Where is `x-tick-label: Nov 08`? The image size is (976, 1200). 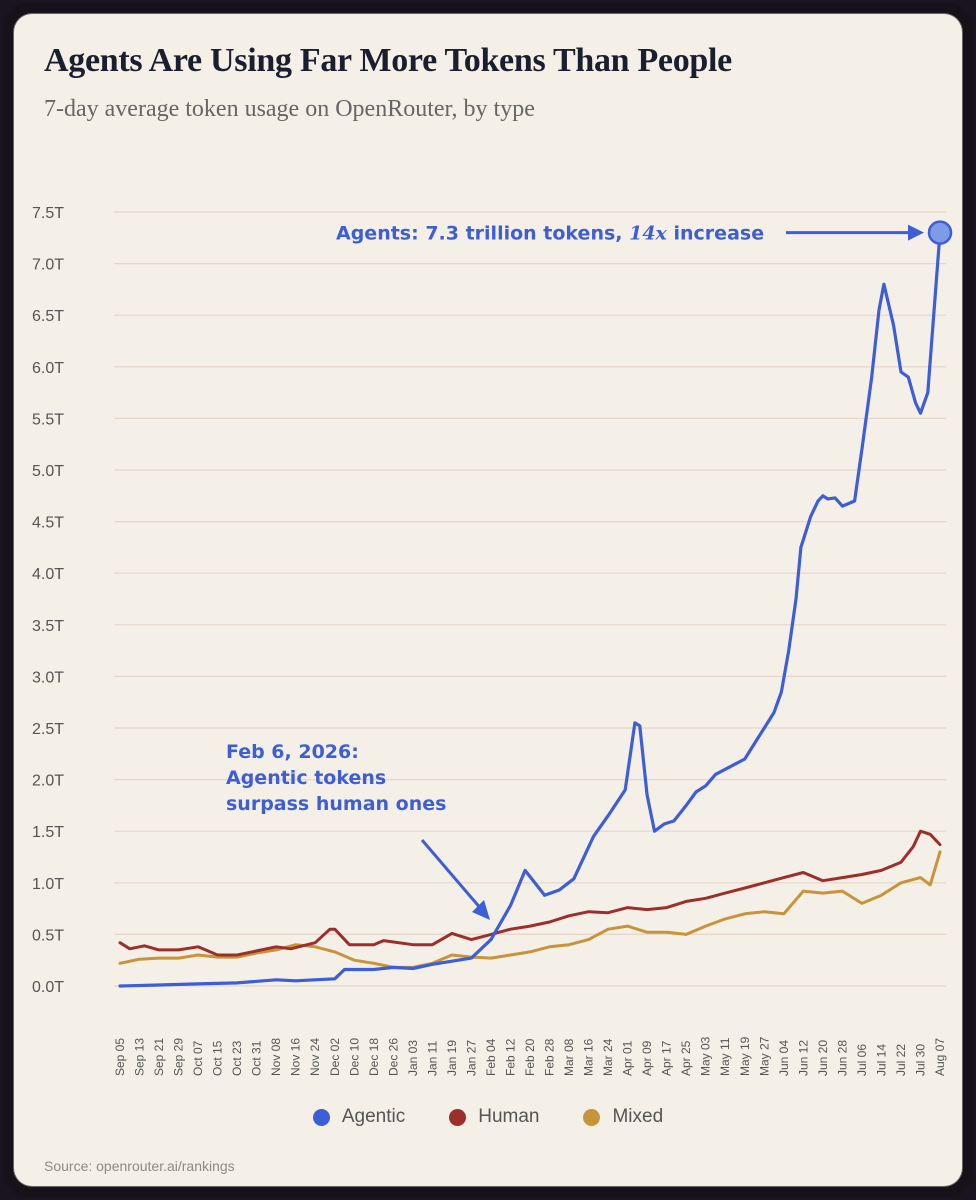
x-tick-label: Nov 08 is located at coordinates (276, 1057).